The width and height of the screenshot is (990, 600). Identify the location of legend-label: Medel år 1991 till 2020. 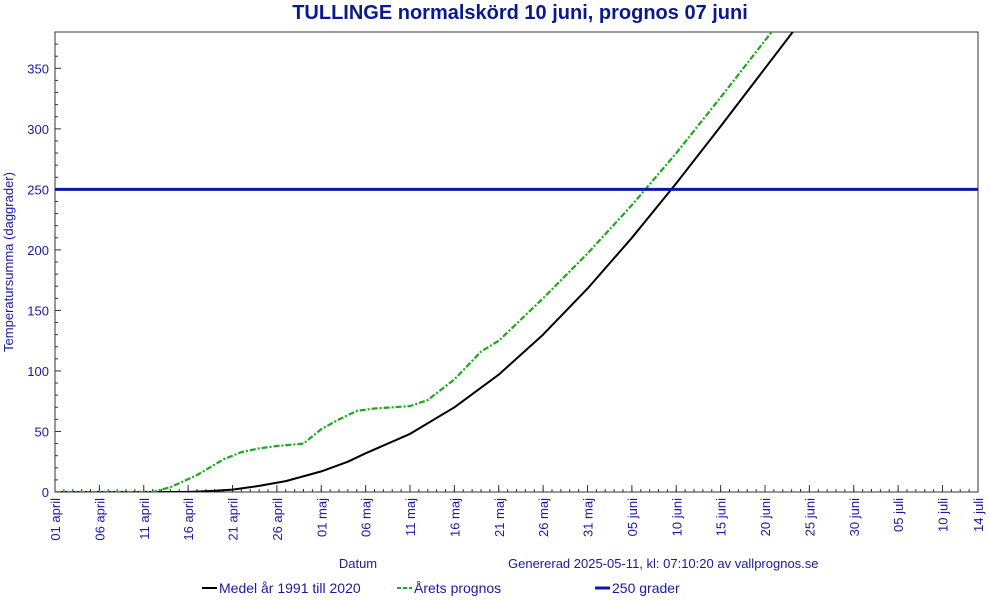
(290, 588).